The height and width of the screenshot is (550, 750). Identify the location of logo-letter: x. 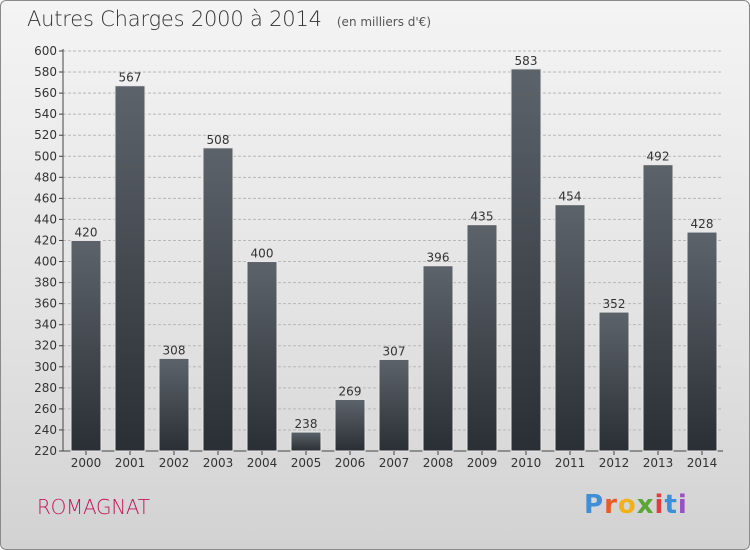
(645, 505).